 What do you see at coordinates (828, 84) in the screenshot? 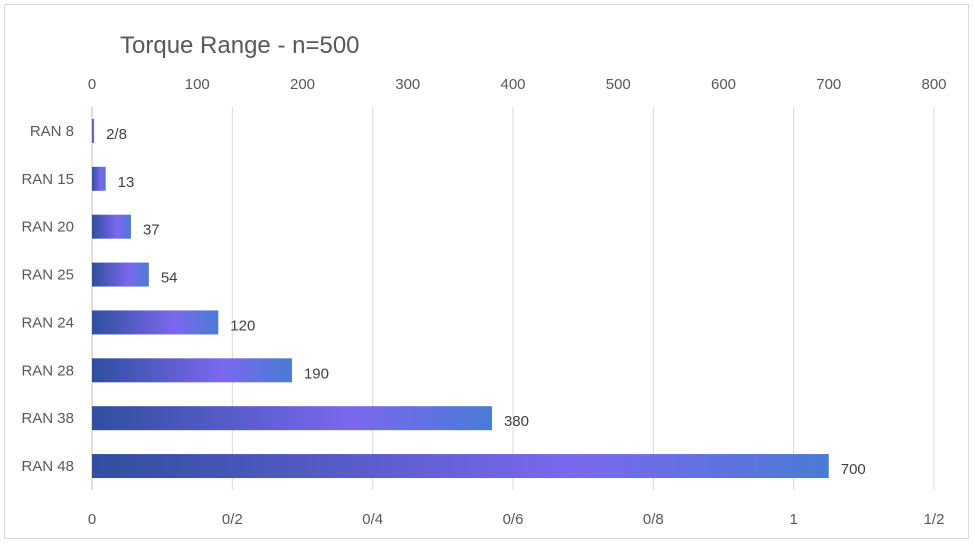
I see `top-tick-label: 700` at bounding box center [828, 84].